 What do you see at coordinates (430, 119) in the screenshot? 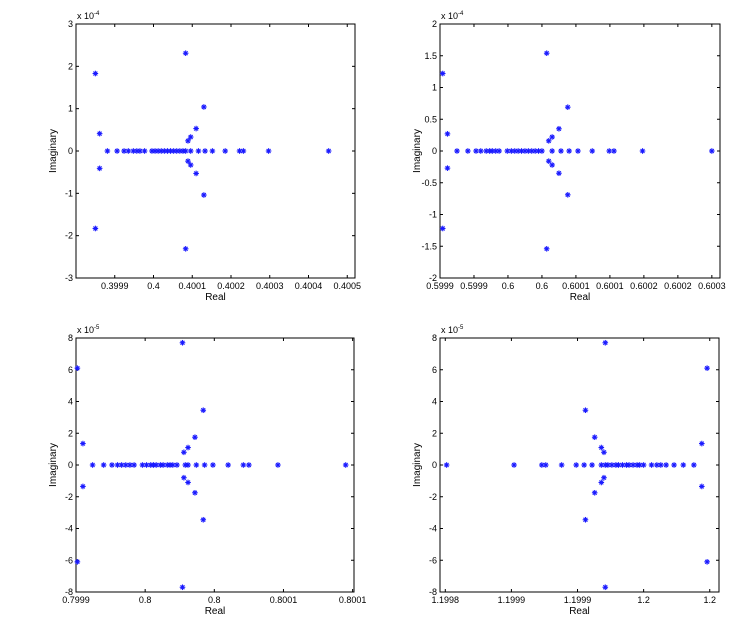
I see `y-tick-label: 0.5` at bounding box center [430, 119].